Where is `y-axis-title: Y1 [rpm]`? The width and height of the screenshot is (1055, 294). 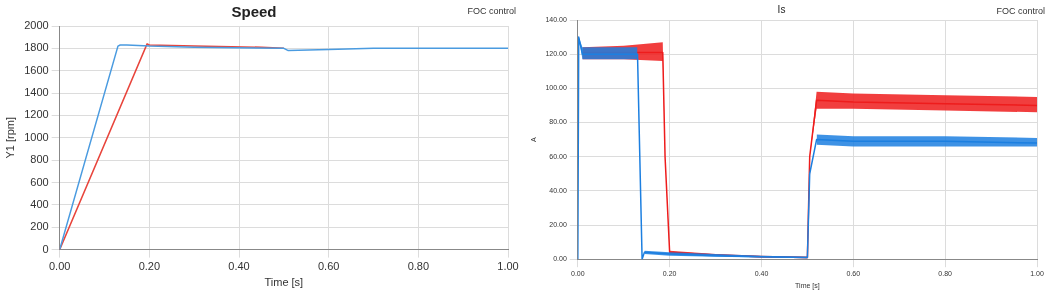
y-axis-title: Y1 [rpm] is located at coordinates (9, 138).